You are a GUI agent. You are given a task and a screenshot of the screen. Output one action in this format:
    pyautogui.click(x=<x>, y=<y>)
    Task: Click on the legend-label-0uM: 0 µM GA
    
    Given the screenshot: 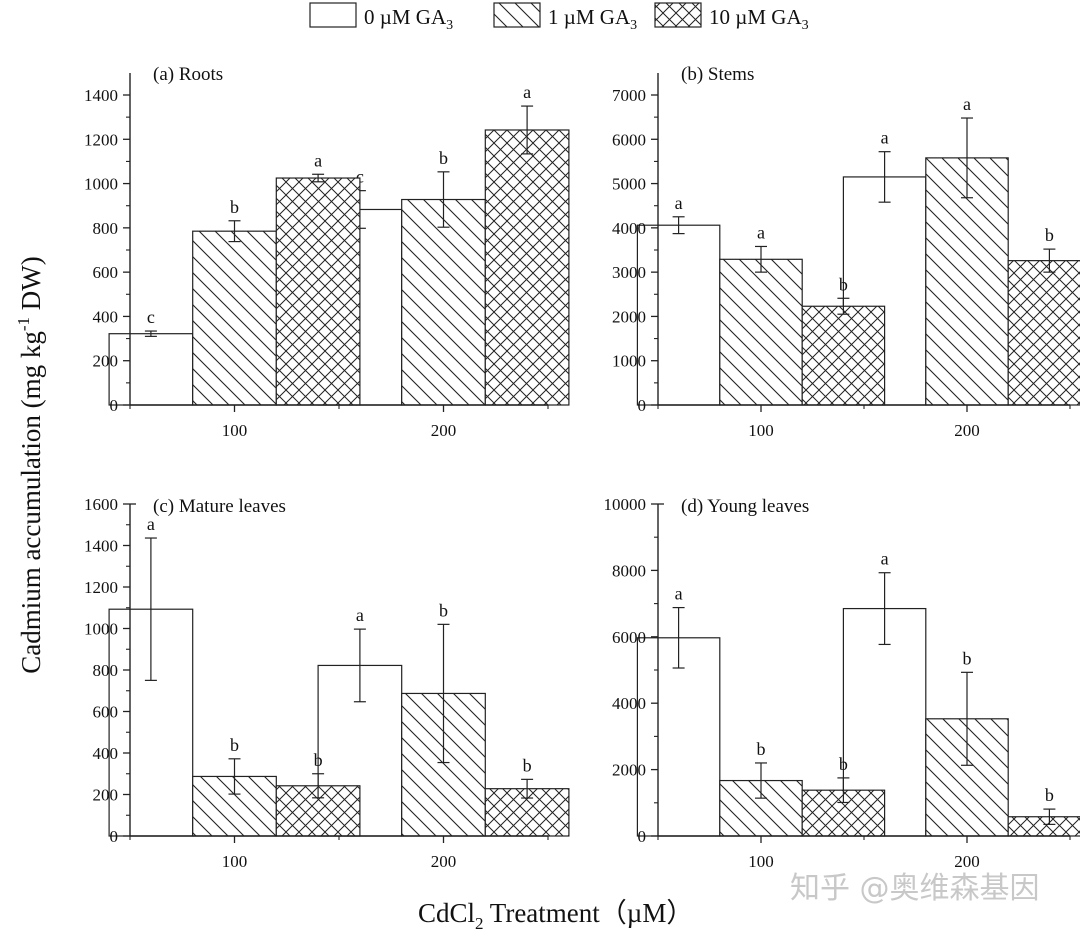 What is the action you would take?
    pyautogui.click(x=405, y=17)
    